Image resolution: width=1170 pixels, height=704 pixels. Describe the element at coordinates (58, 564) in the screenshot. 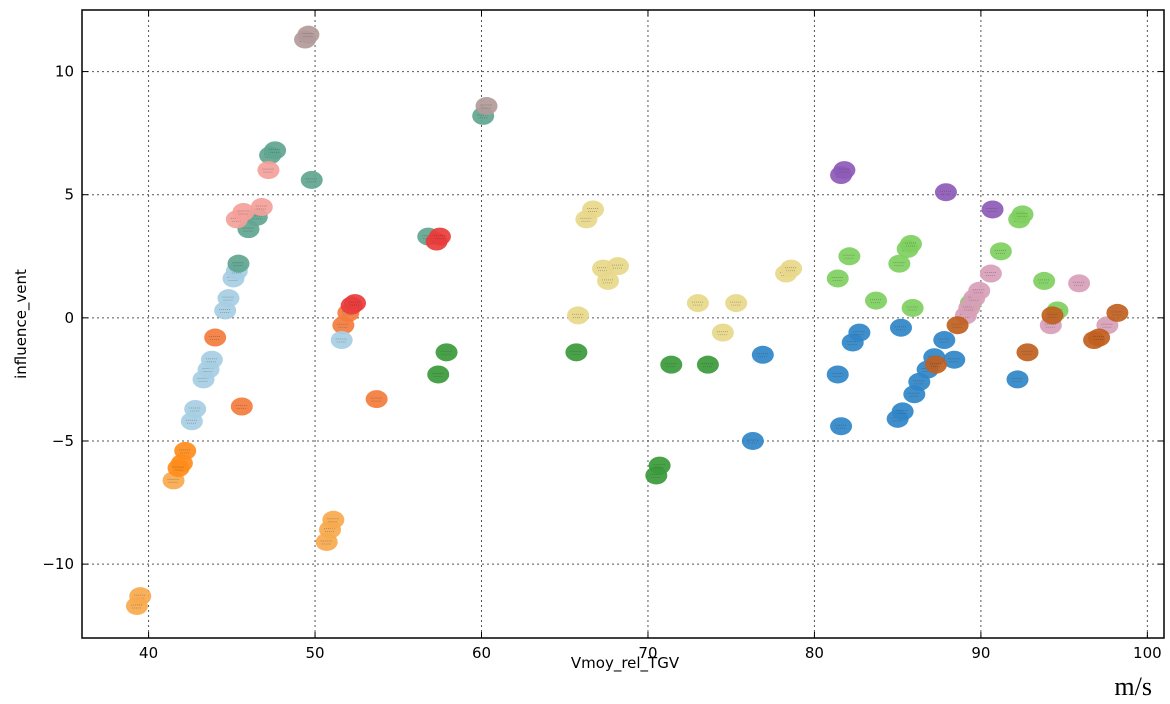

I see `y-tick-label: −10` at that location.